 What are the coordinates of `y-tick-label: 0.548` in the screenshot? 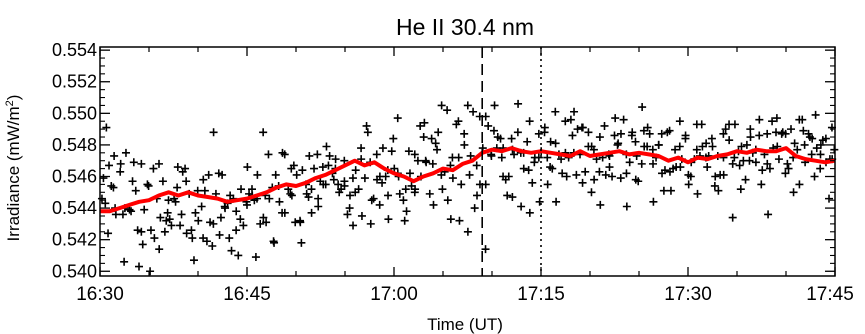 It's located at (74, 145).